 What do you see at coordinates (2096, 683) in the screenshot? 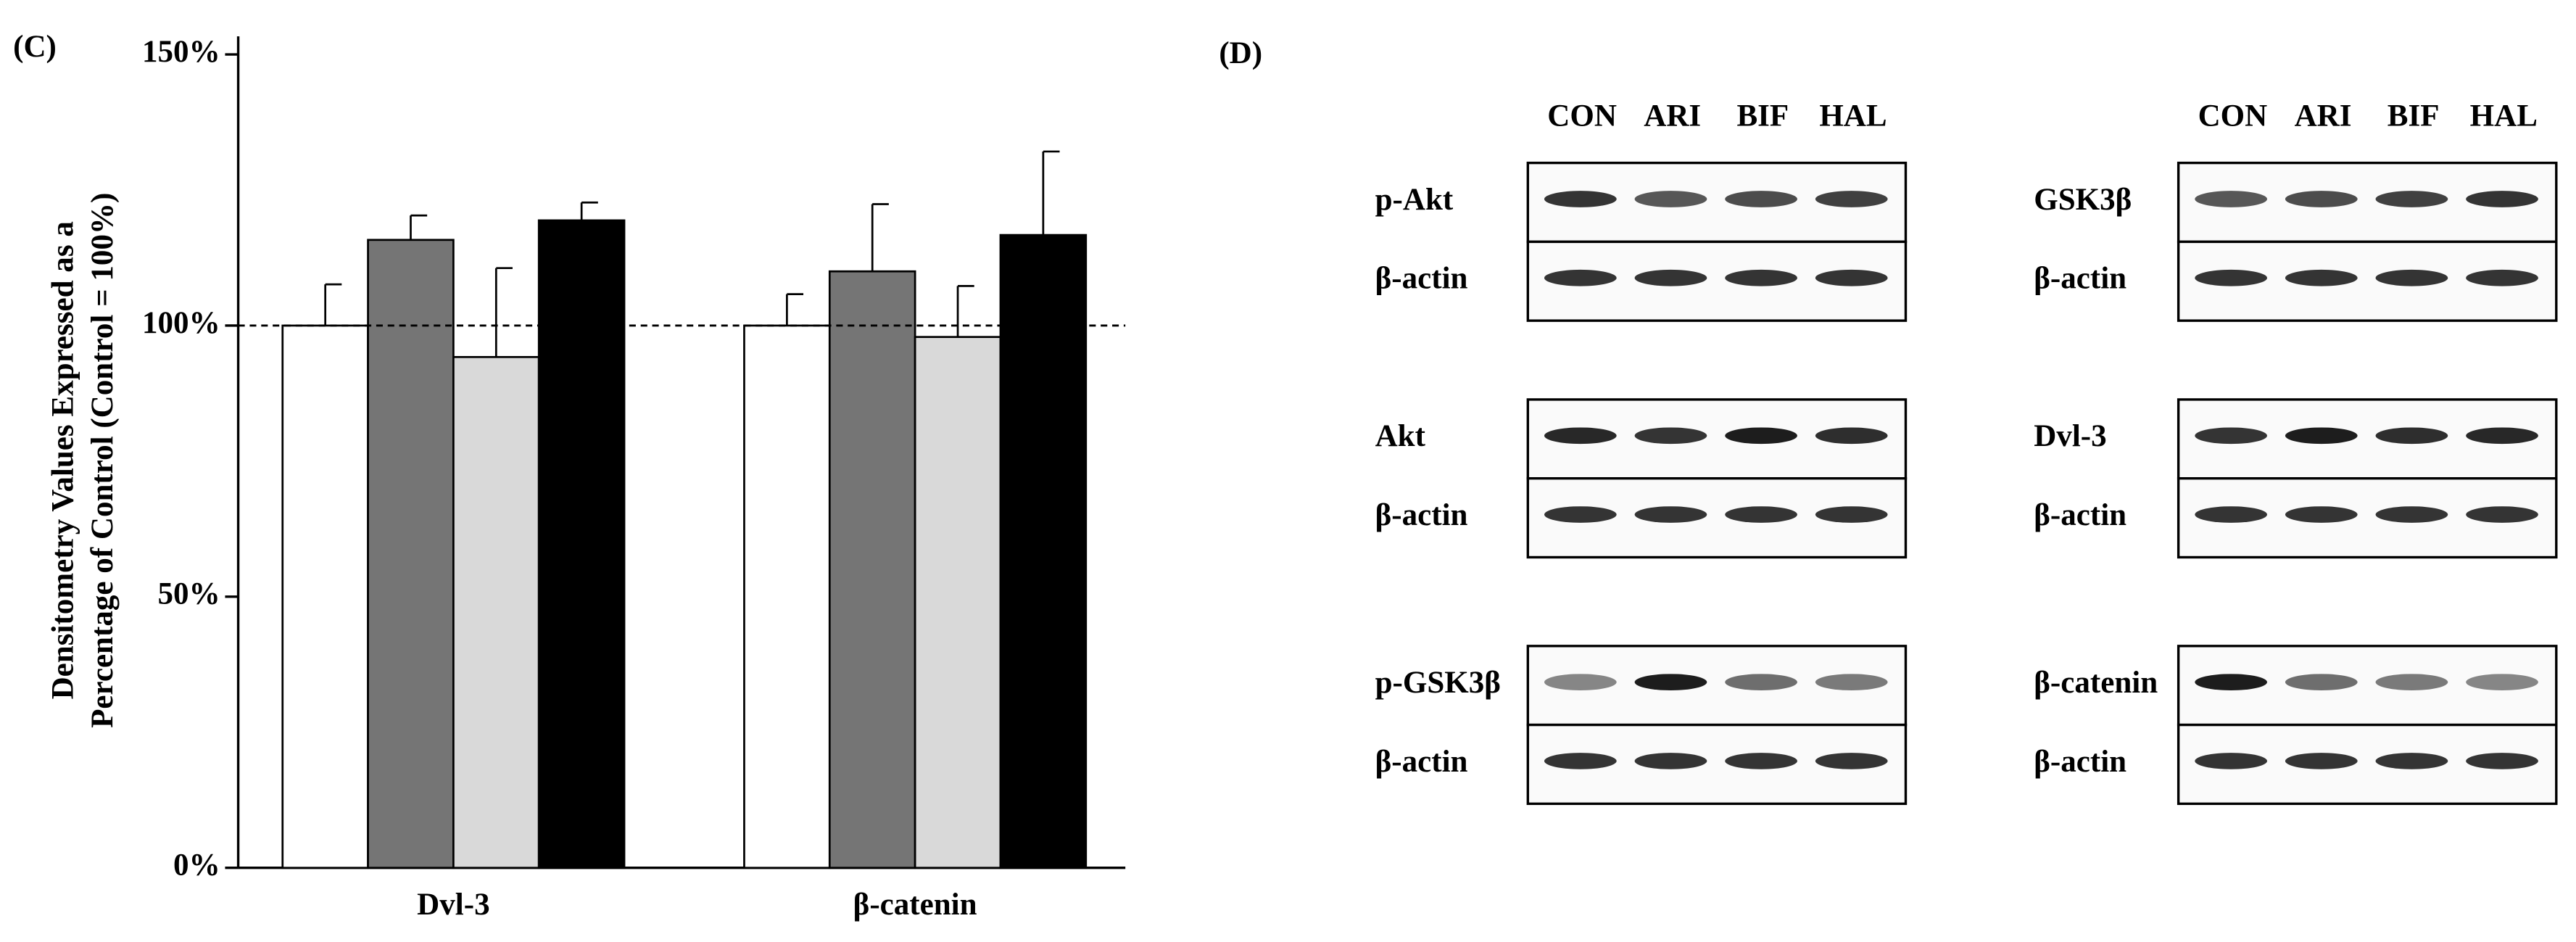
I see `row-label: β-catenin` at bounding box center [2096, 683].